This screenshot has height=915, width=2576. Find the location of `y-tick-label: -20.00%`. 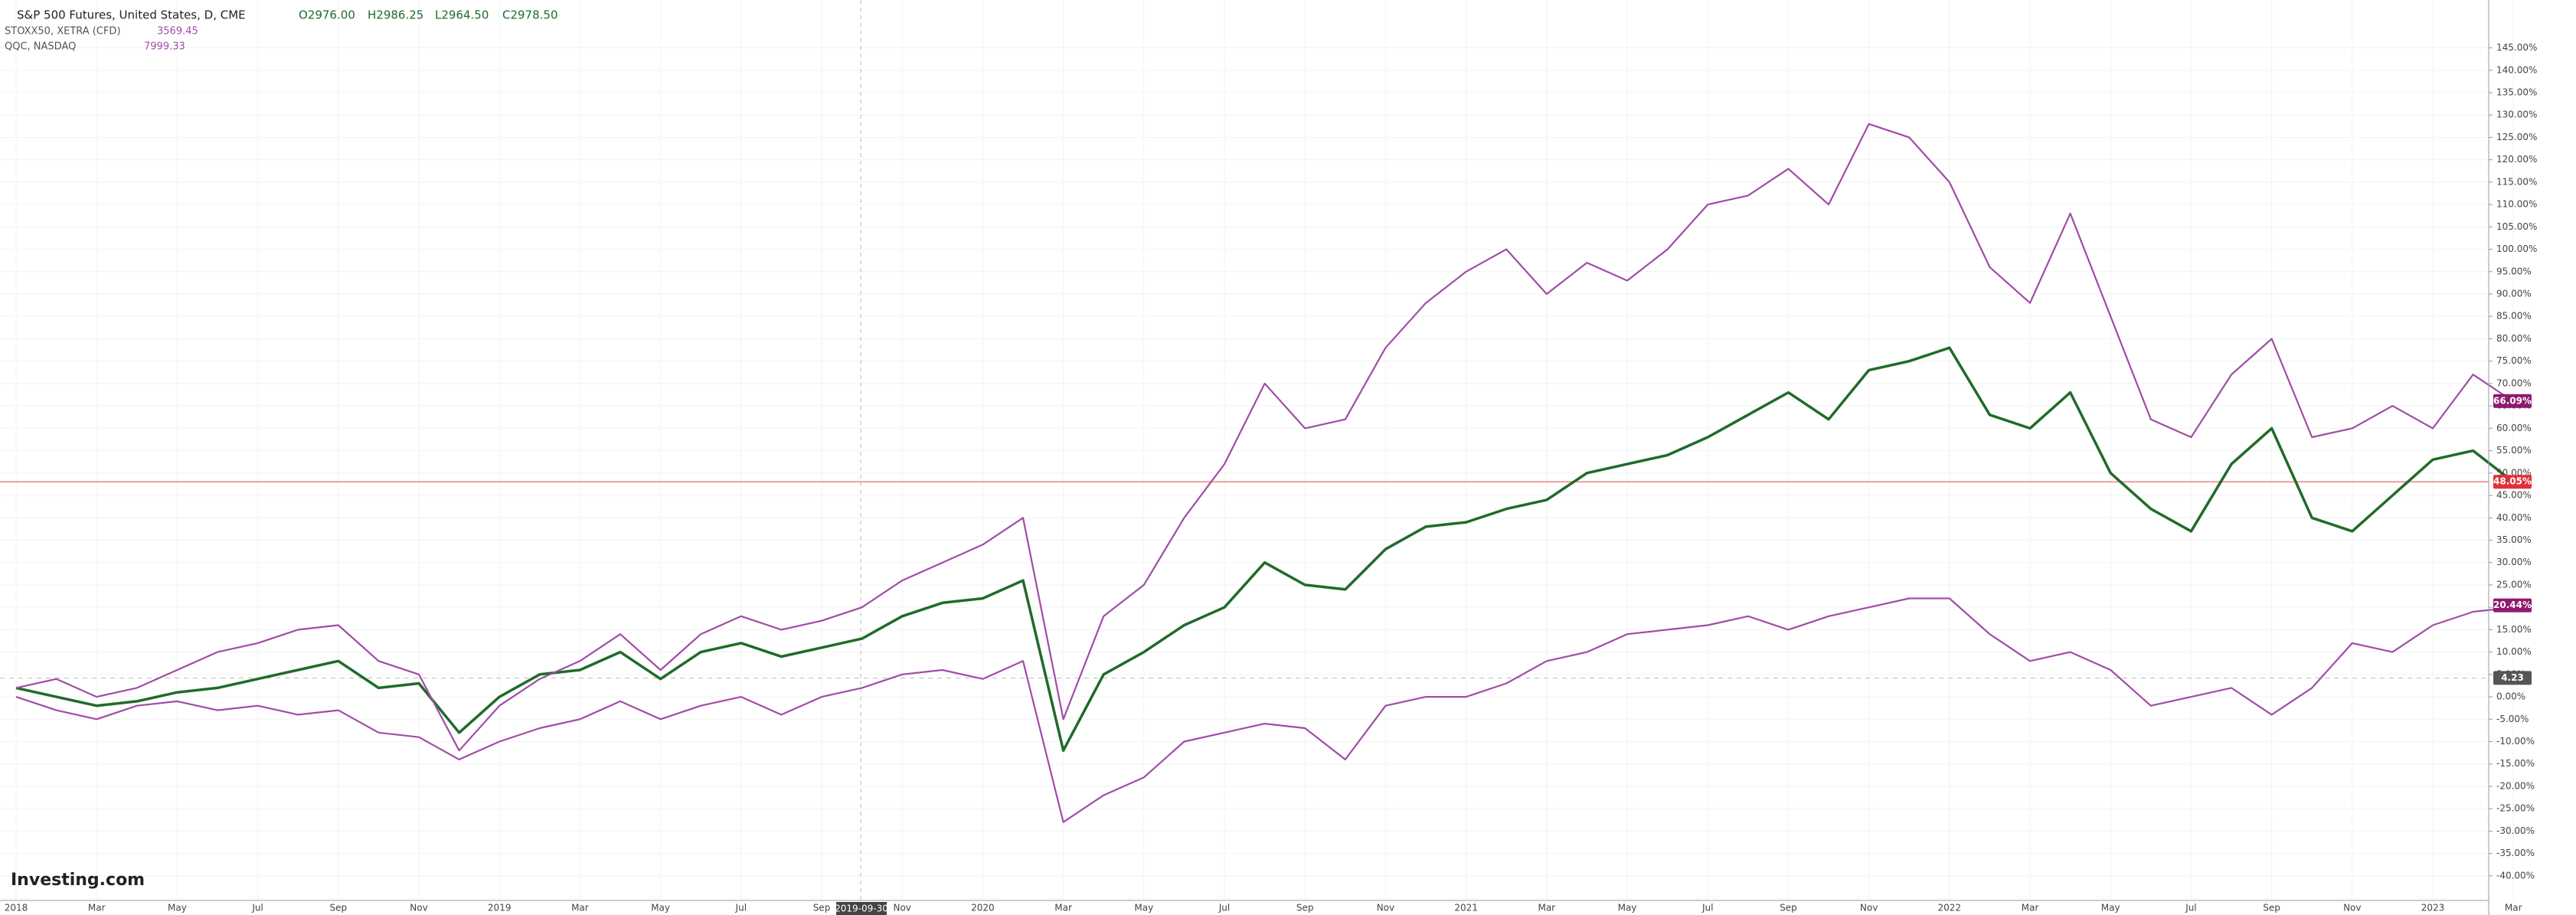

y-tick-label: -20.00% is located at coordinates (2515, 785).